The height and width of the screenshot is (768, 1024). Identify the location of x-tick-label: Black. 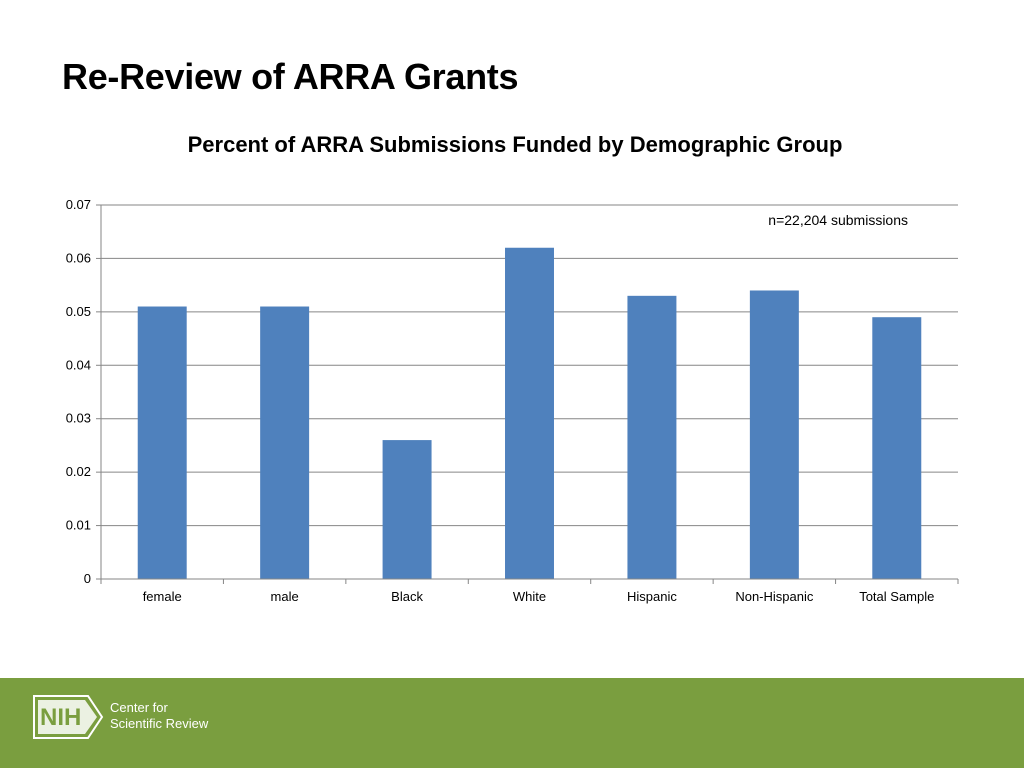
(407, 596).